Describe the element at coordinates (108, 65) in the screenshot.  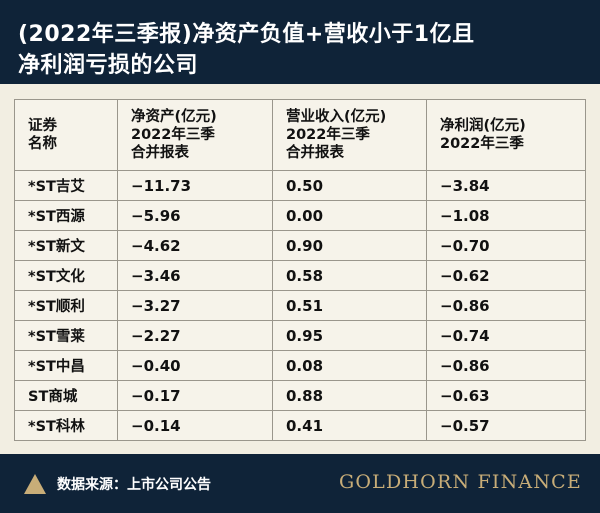
I see `page-title-line-2: 净利润亏损的公司` at that location.